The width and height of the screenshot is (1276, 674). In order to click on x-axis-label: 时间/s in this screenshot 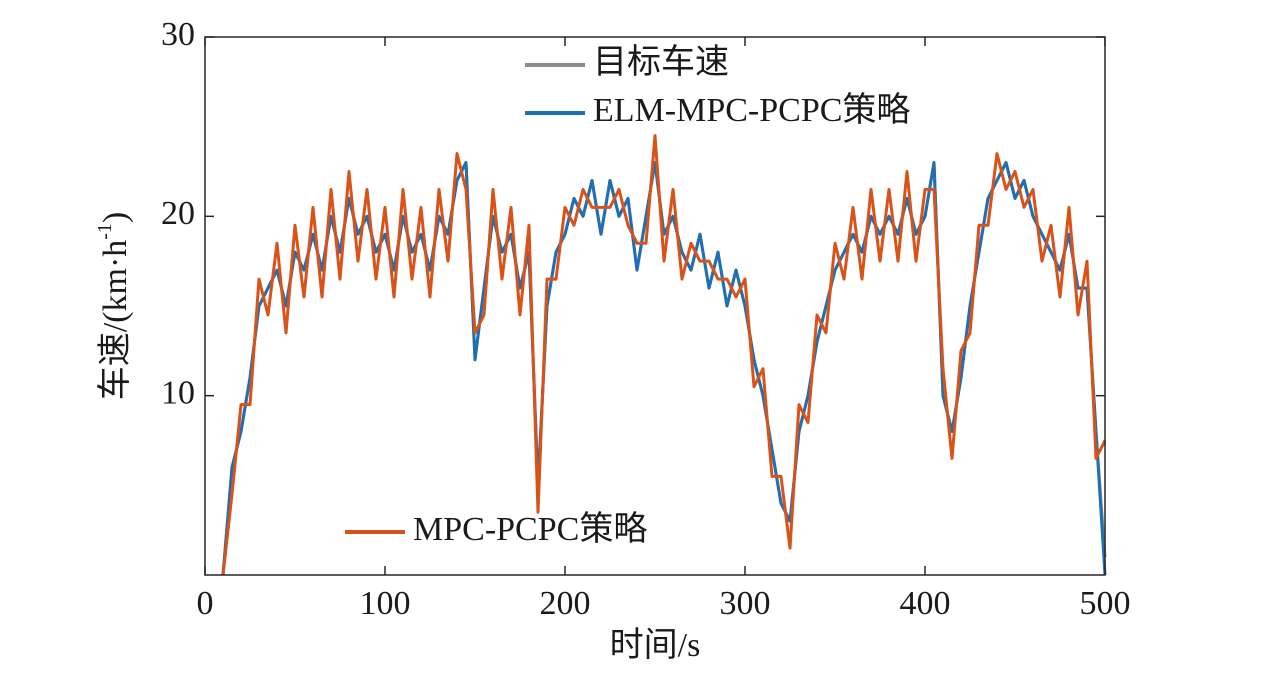, I will do `click(655, 645)`.